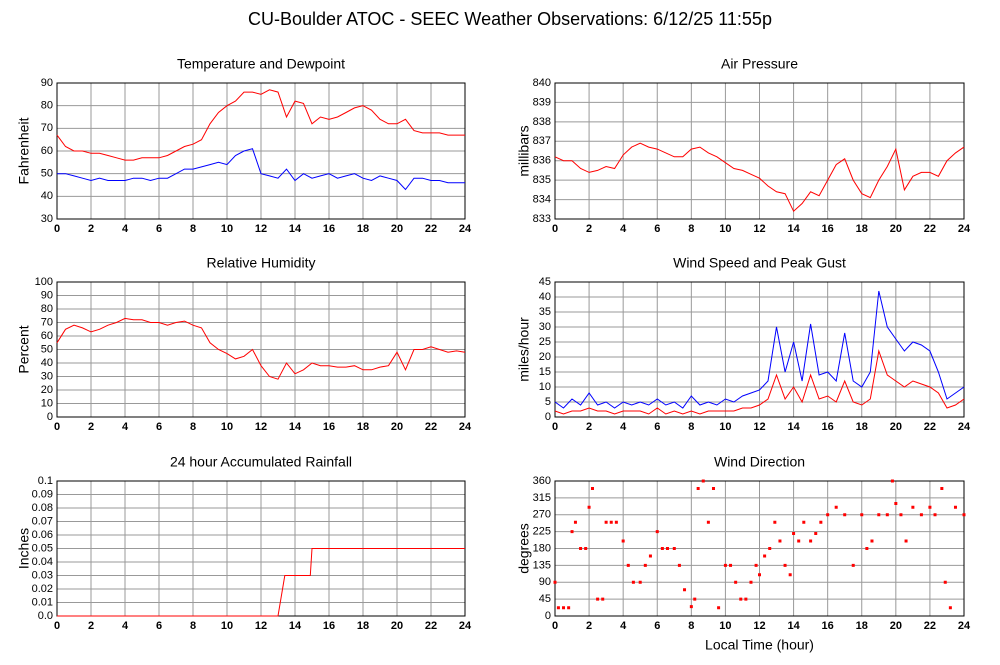 The height and width of the screenshot is (665, 1000). I want to click on y-tick-label: 30, so click(47, 219).